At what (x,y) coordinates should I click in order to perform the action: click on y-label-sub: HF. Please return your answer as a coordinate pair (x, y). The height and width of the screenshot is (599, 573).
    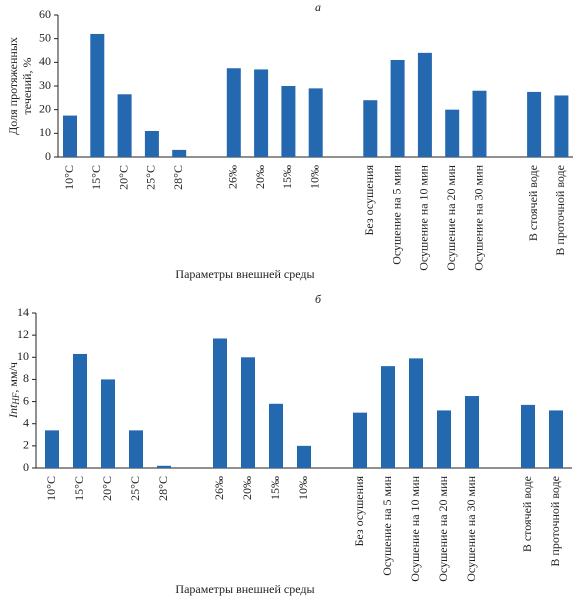
    Looking at the image, I should click on (16, 398).